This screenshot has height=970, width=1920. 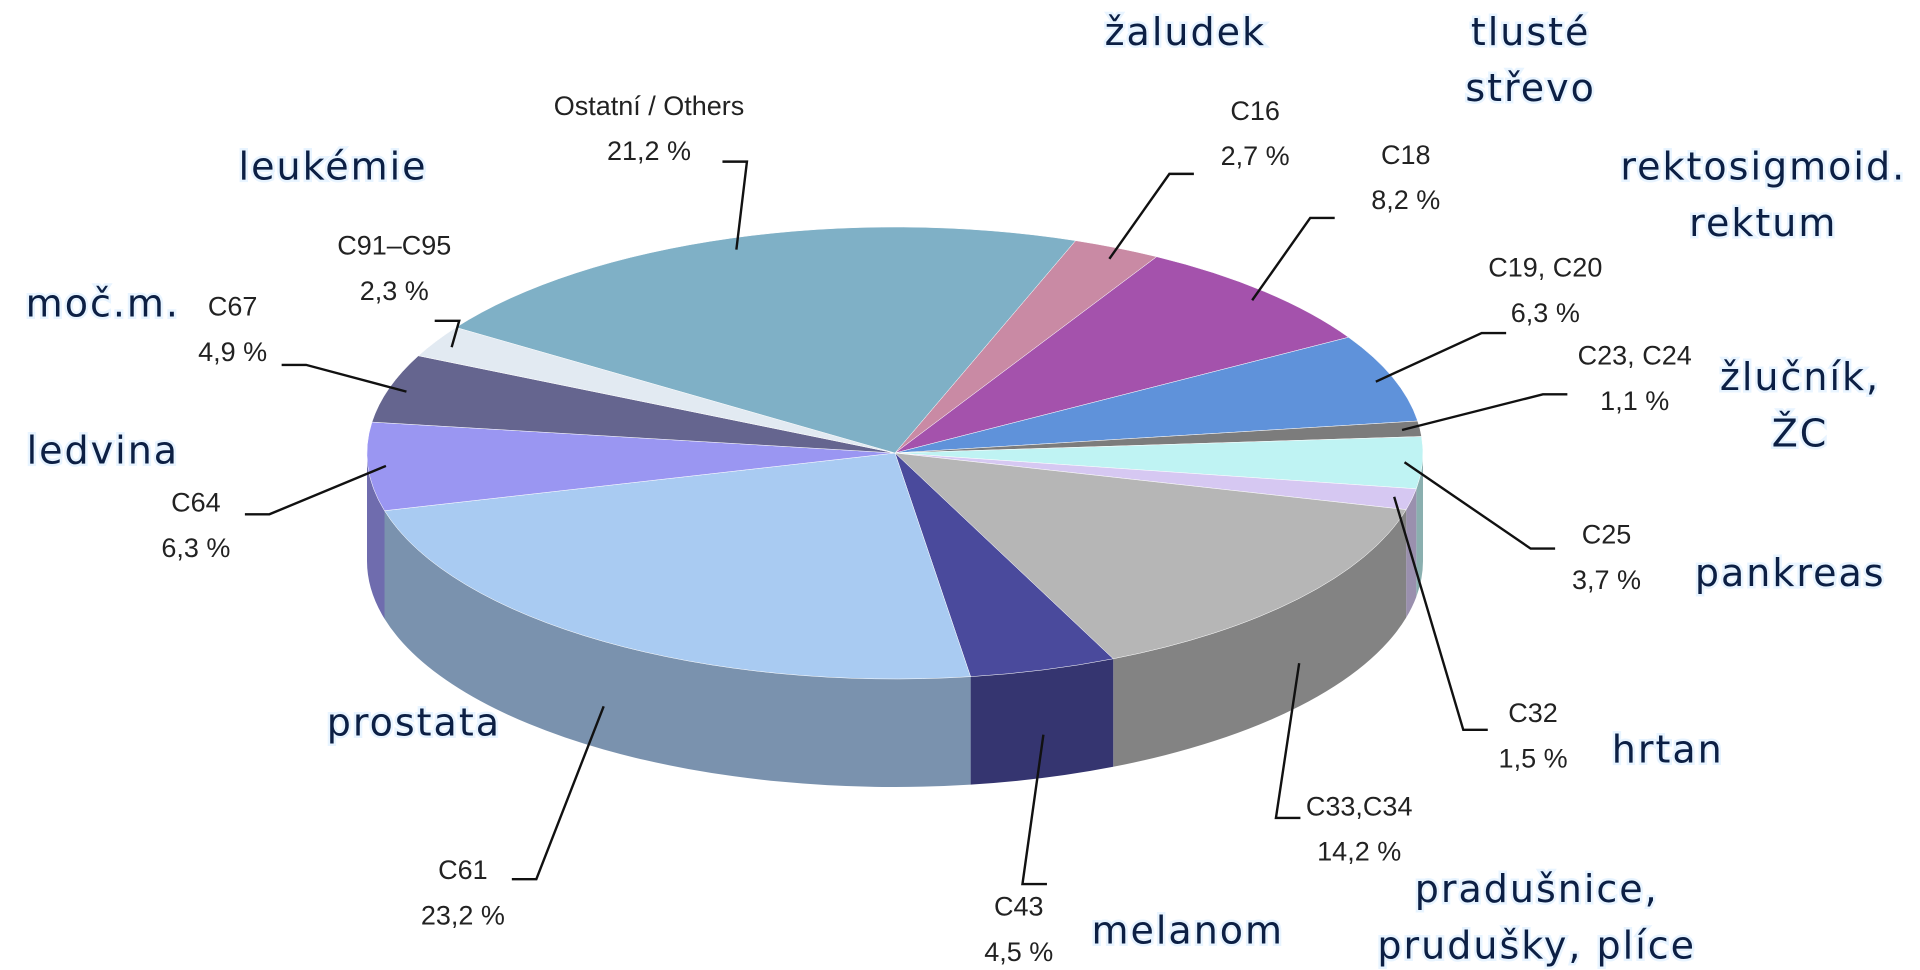 What do you see at coordinates (1255, 111) in the screenshot?
I see `category-label: C16` at bounding box center [1255, 111].